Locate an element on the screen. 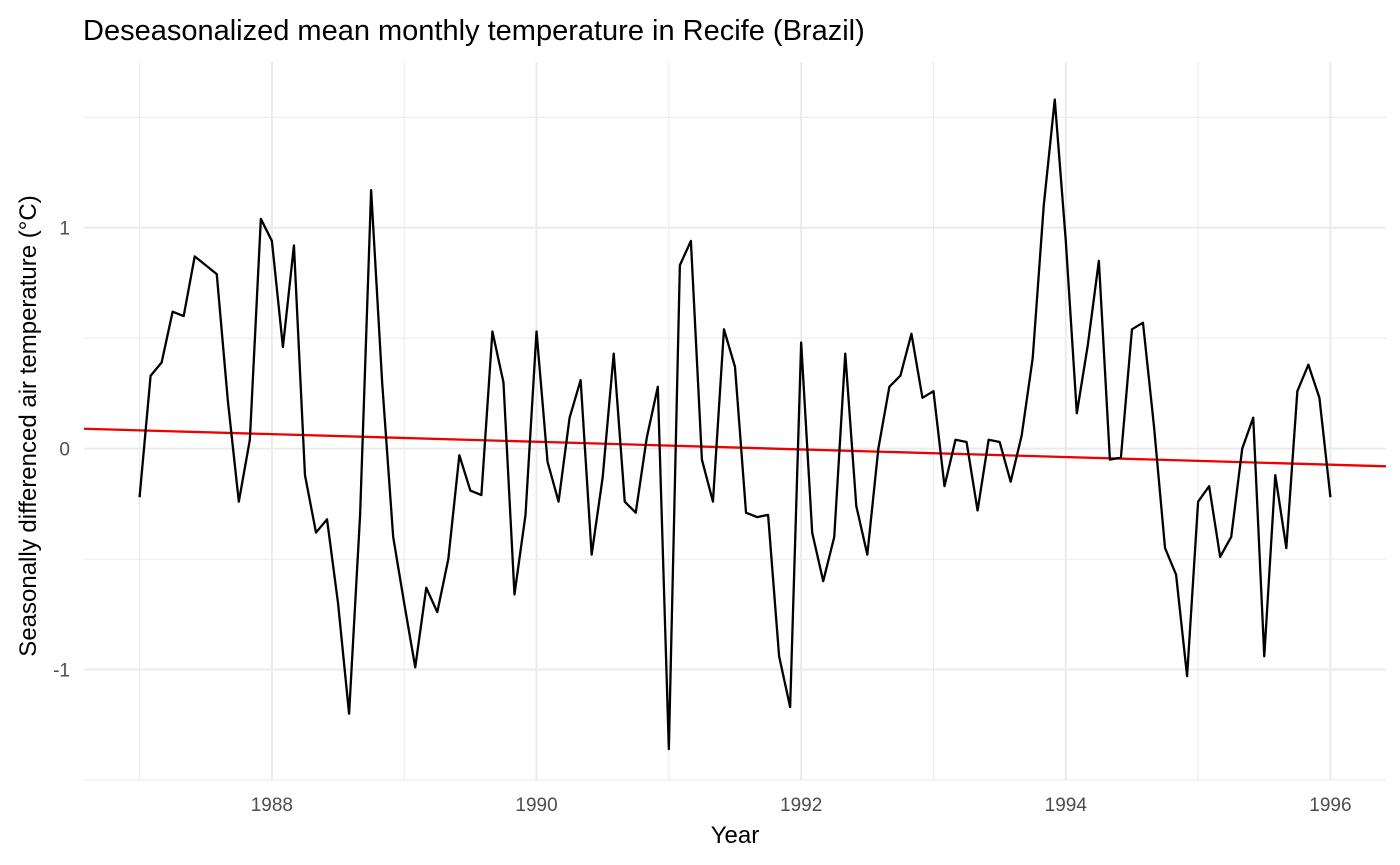 This screenshot has height=865, width=1400. x-axis-title: Year is located at coordinates (735, 835).